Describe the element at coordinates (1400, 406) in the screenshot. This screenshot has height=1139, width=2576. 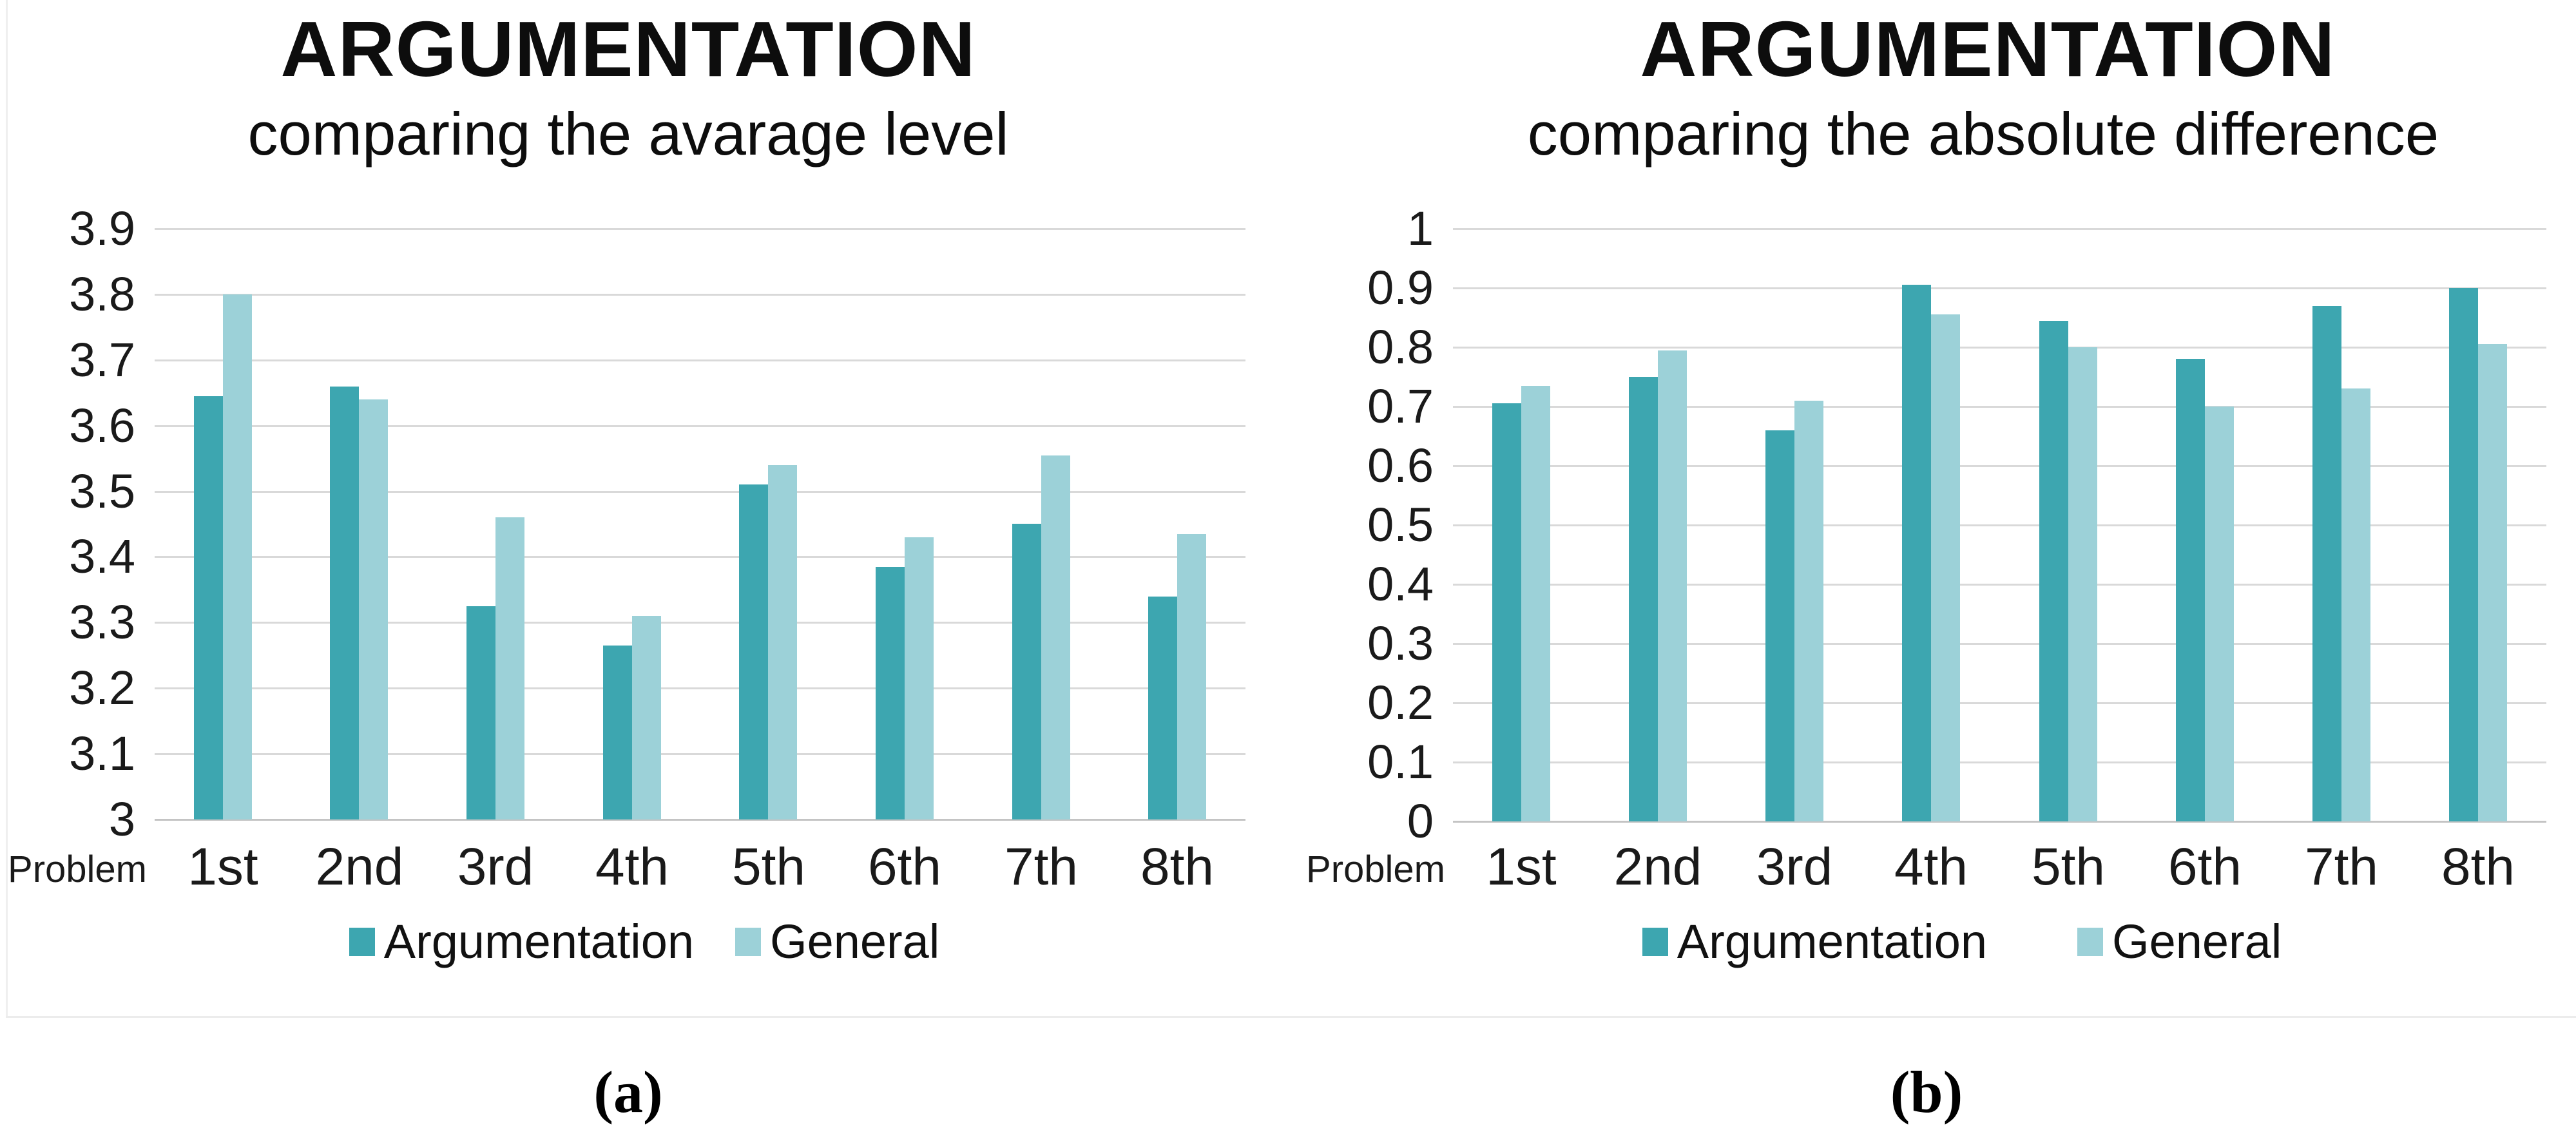
I see `y-tick-label: 0.7` at that location.